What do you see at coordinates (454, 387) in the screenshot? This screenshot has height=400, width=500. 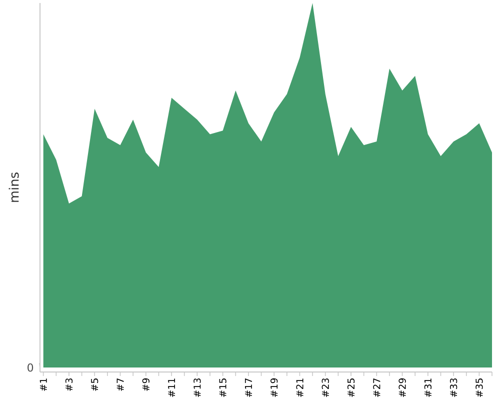 I see `x-tick-label: #33` at bounding box center [454, 387].